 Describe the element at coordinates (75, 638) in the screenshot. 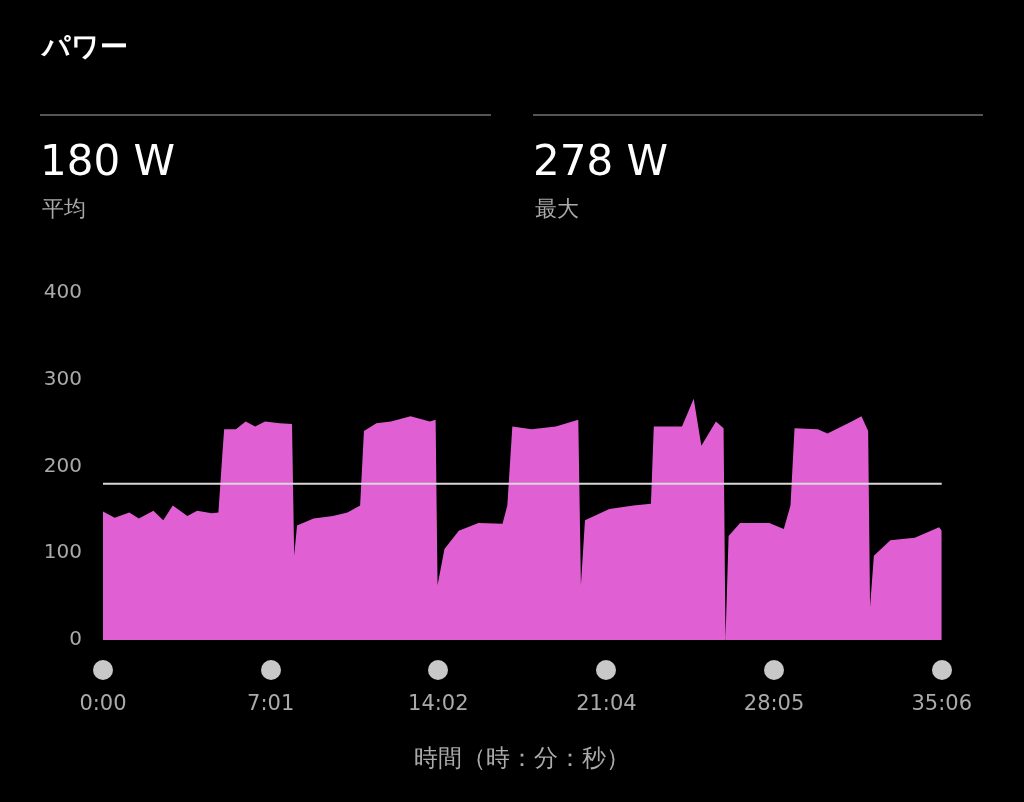

I see `y-tick-label: 0` at that location.